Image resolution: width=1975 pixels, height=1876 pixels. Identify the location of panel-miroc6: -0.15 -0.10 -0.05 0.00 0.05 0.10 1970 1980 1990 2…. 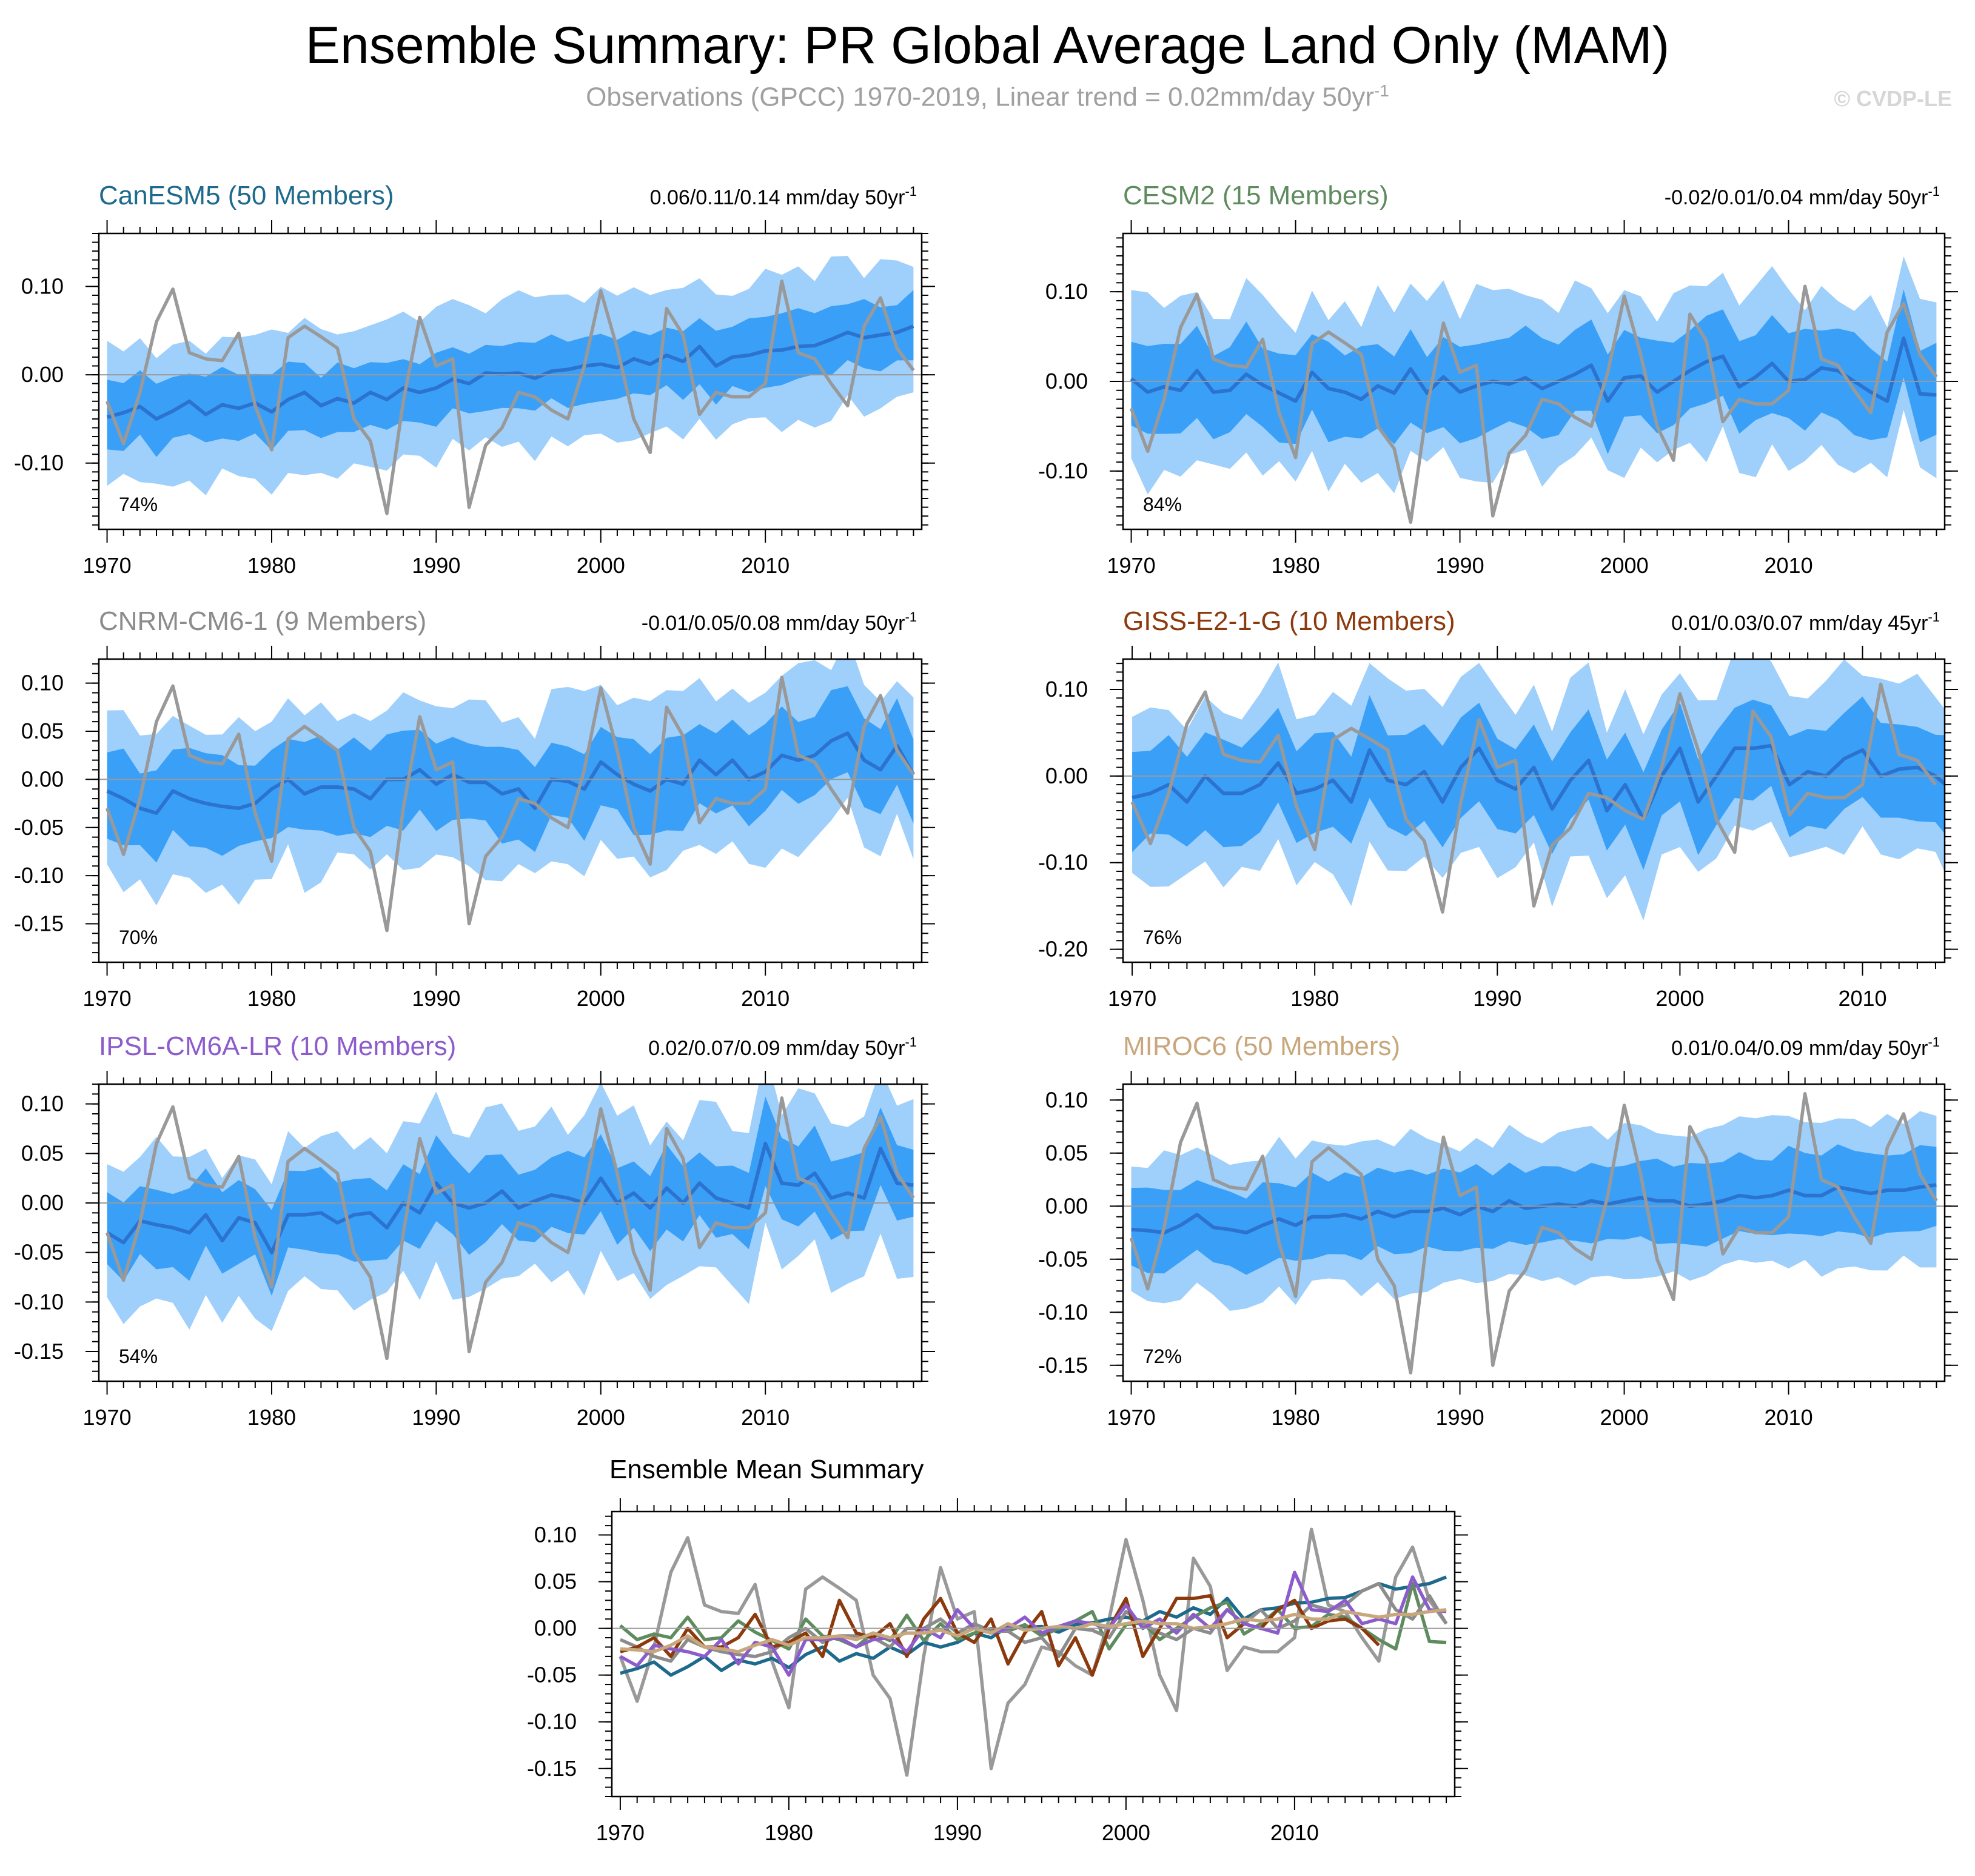
(1498, 1230).